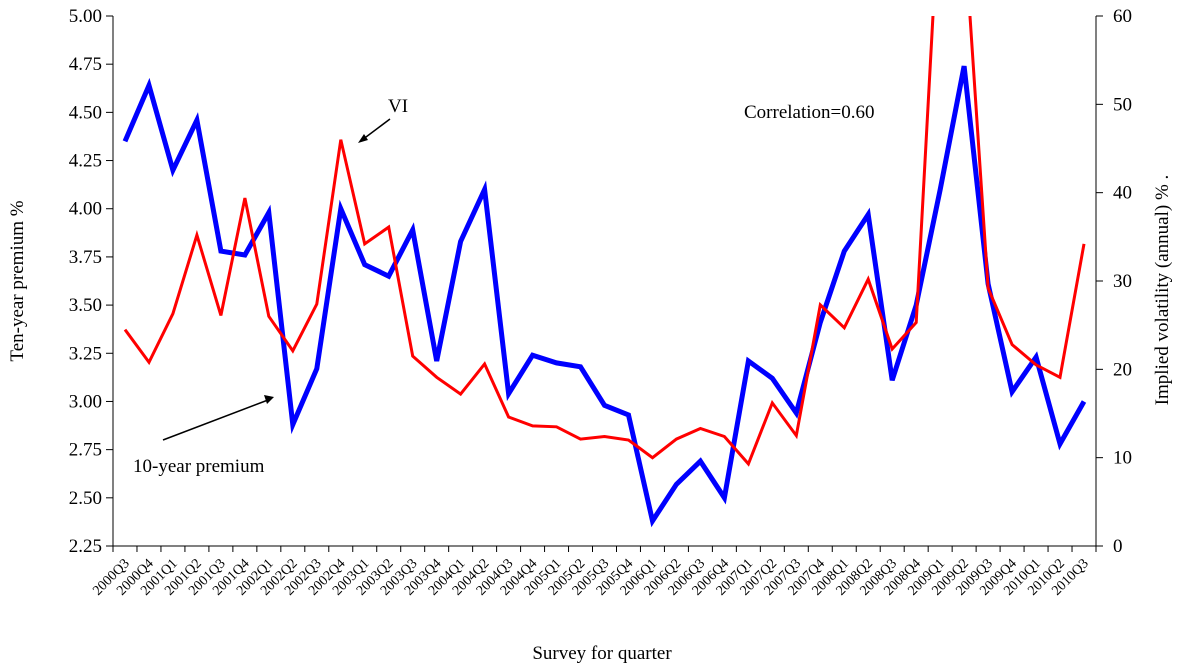 This screenshot has width=1187, height=668. I want to click on annotation-premium-arrow, so click(215, 420).